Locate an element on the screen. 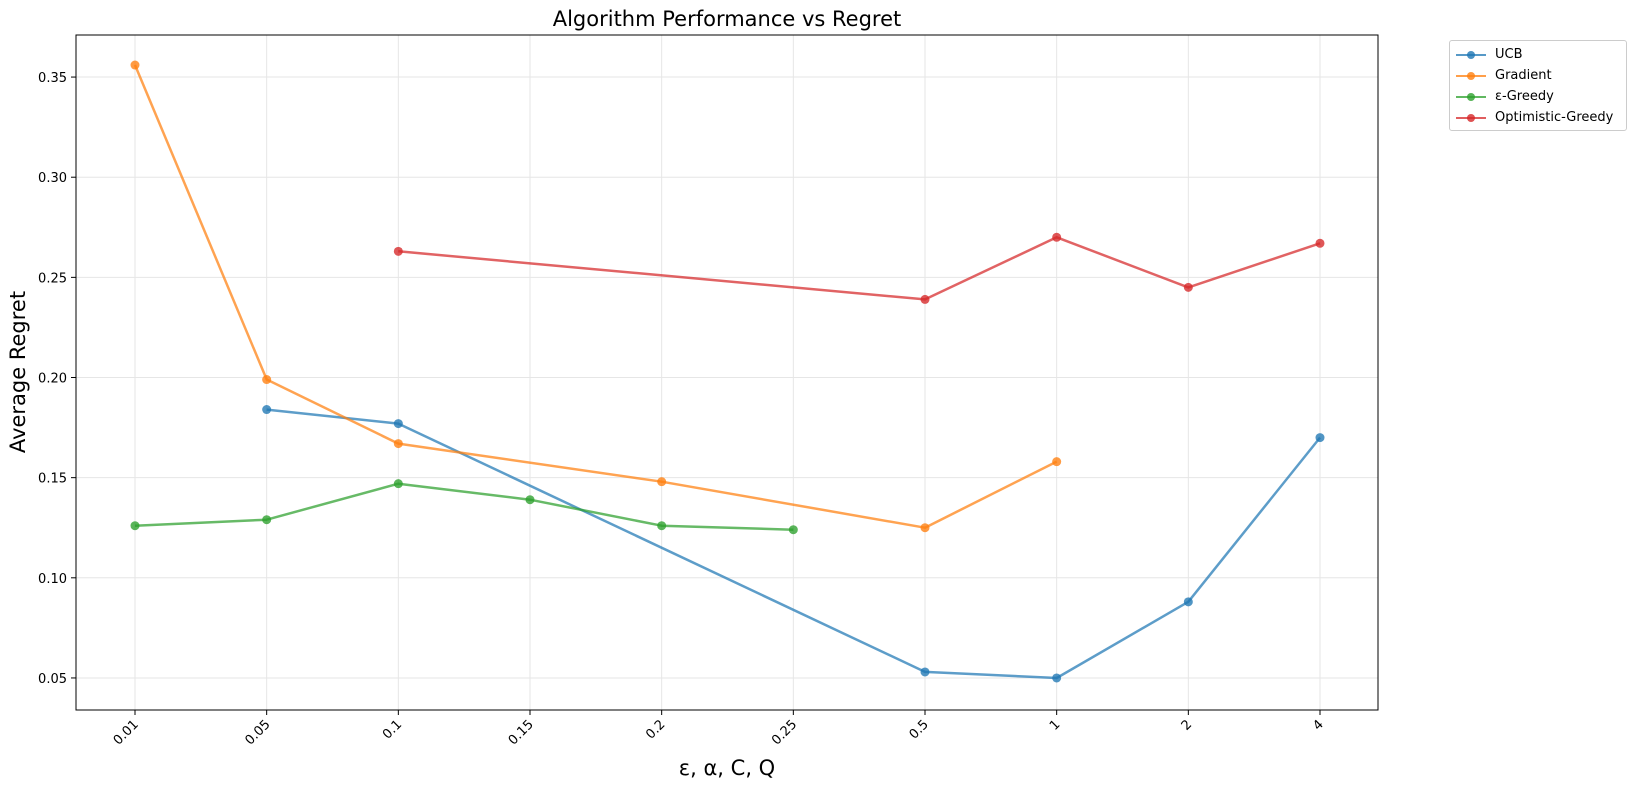 This screenshot has height=787, width=1636. x-tick-label: 0.1 is located at coordinates (392, 729).